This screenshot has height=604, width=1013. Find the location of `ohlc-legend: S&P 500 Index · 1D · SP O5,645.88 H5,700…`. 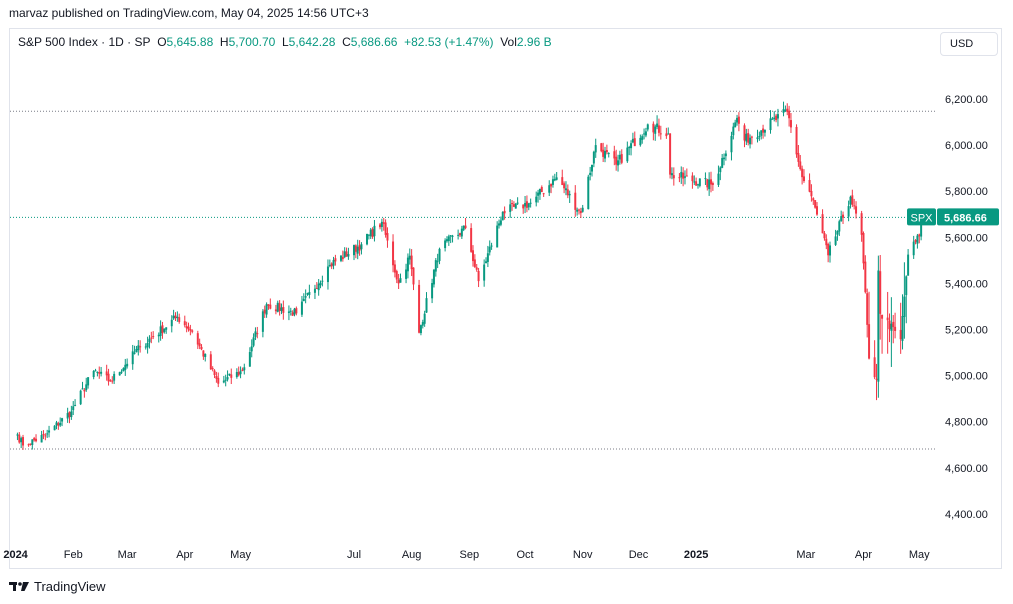

ohlc-legend: S&P 500 Index · 1D · SP O5,645.88 H5,700… is located at coordinates (285, 42).